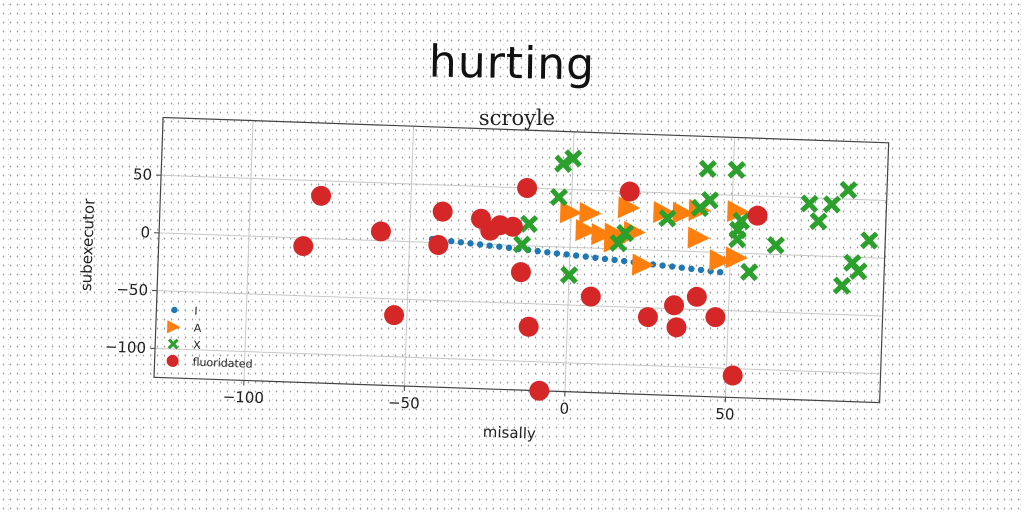  What do you see at coordinates (520, 303) in the screenshot?
I see `y-gridline` at bounding box center [520, 303].